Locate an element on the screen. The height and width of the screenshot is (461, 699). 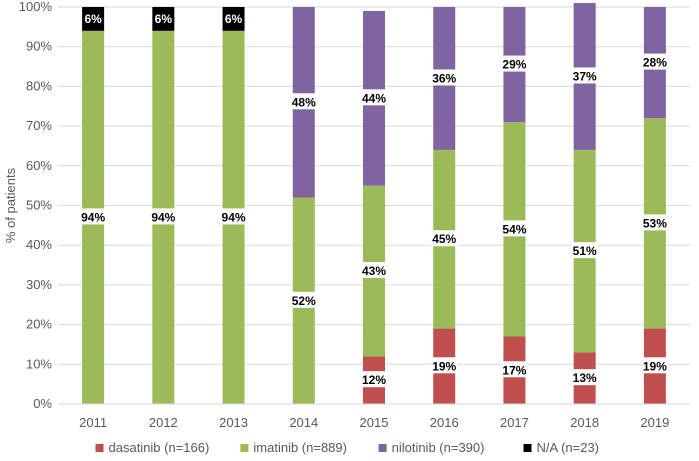
data-label: 44% is located at coordinates (374, 98).